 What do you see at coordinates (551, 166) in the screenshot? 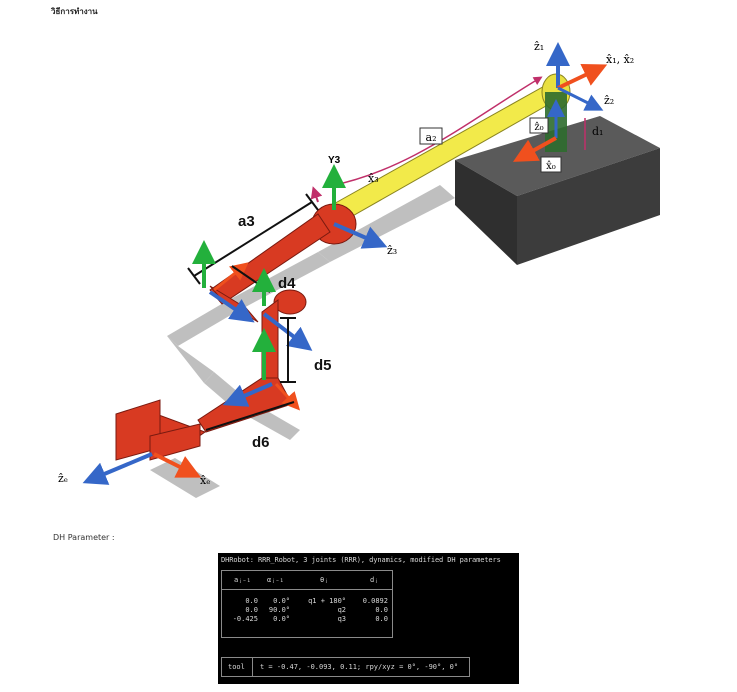
I see `label-x0: x̂₀` at bounding box center [551, 166].